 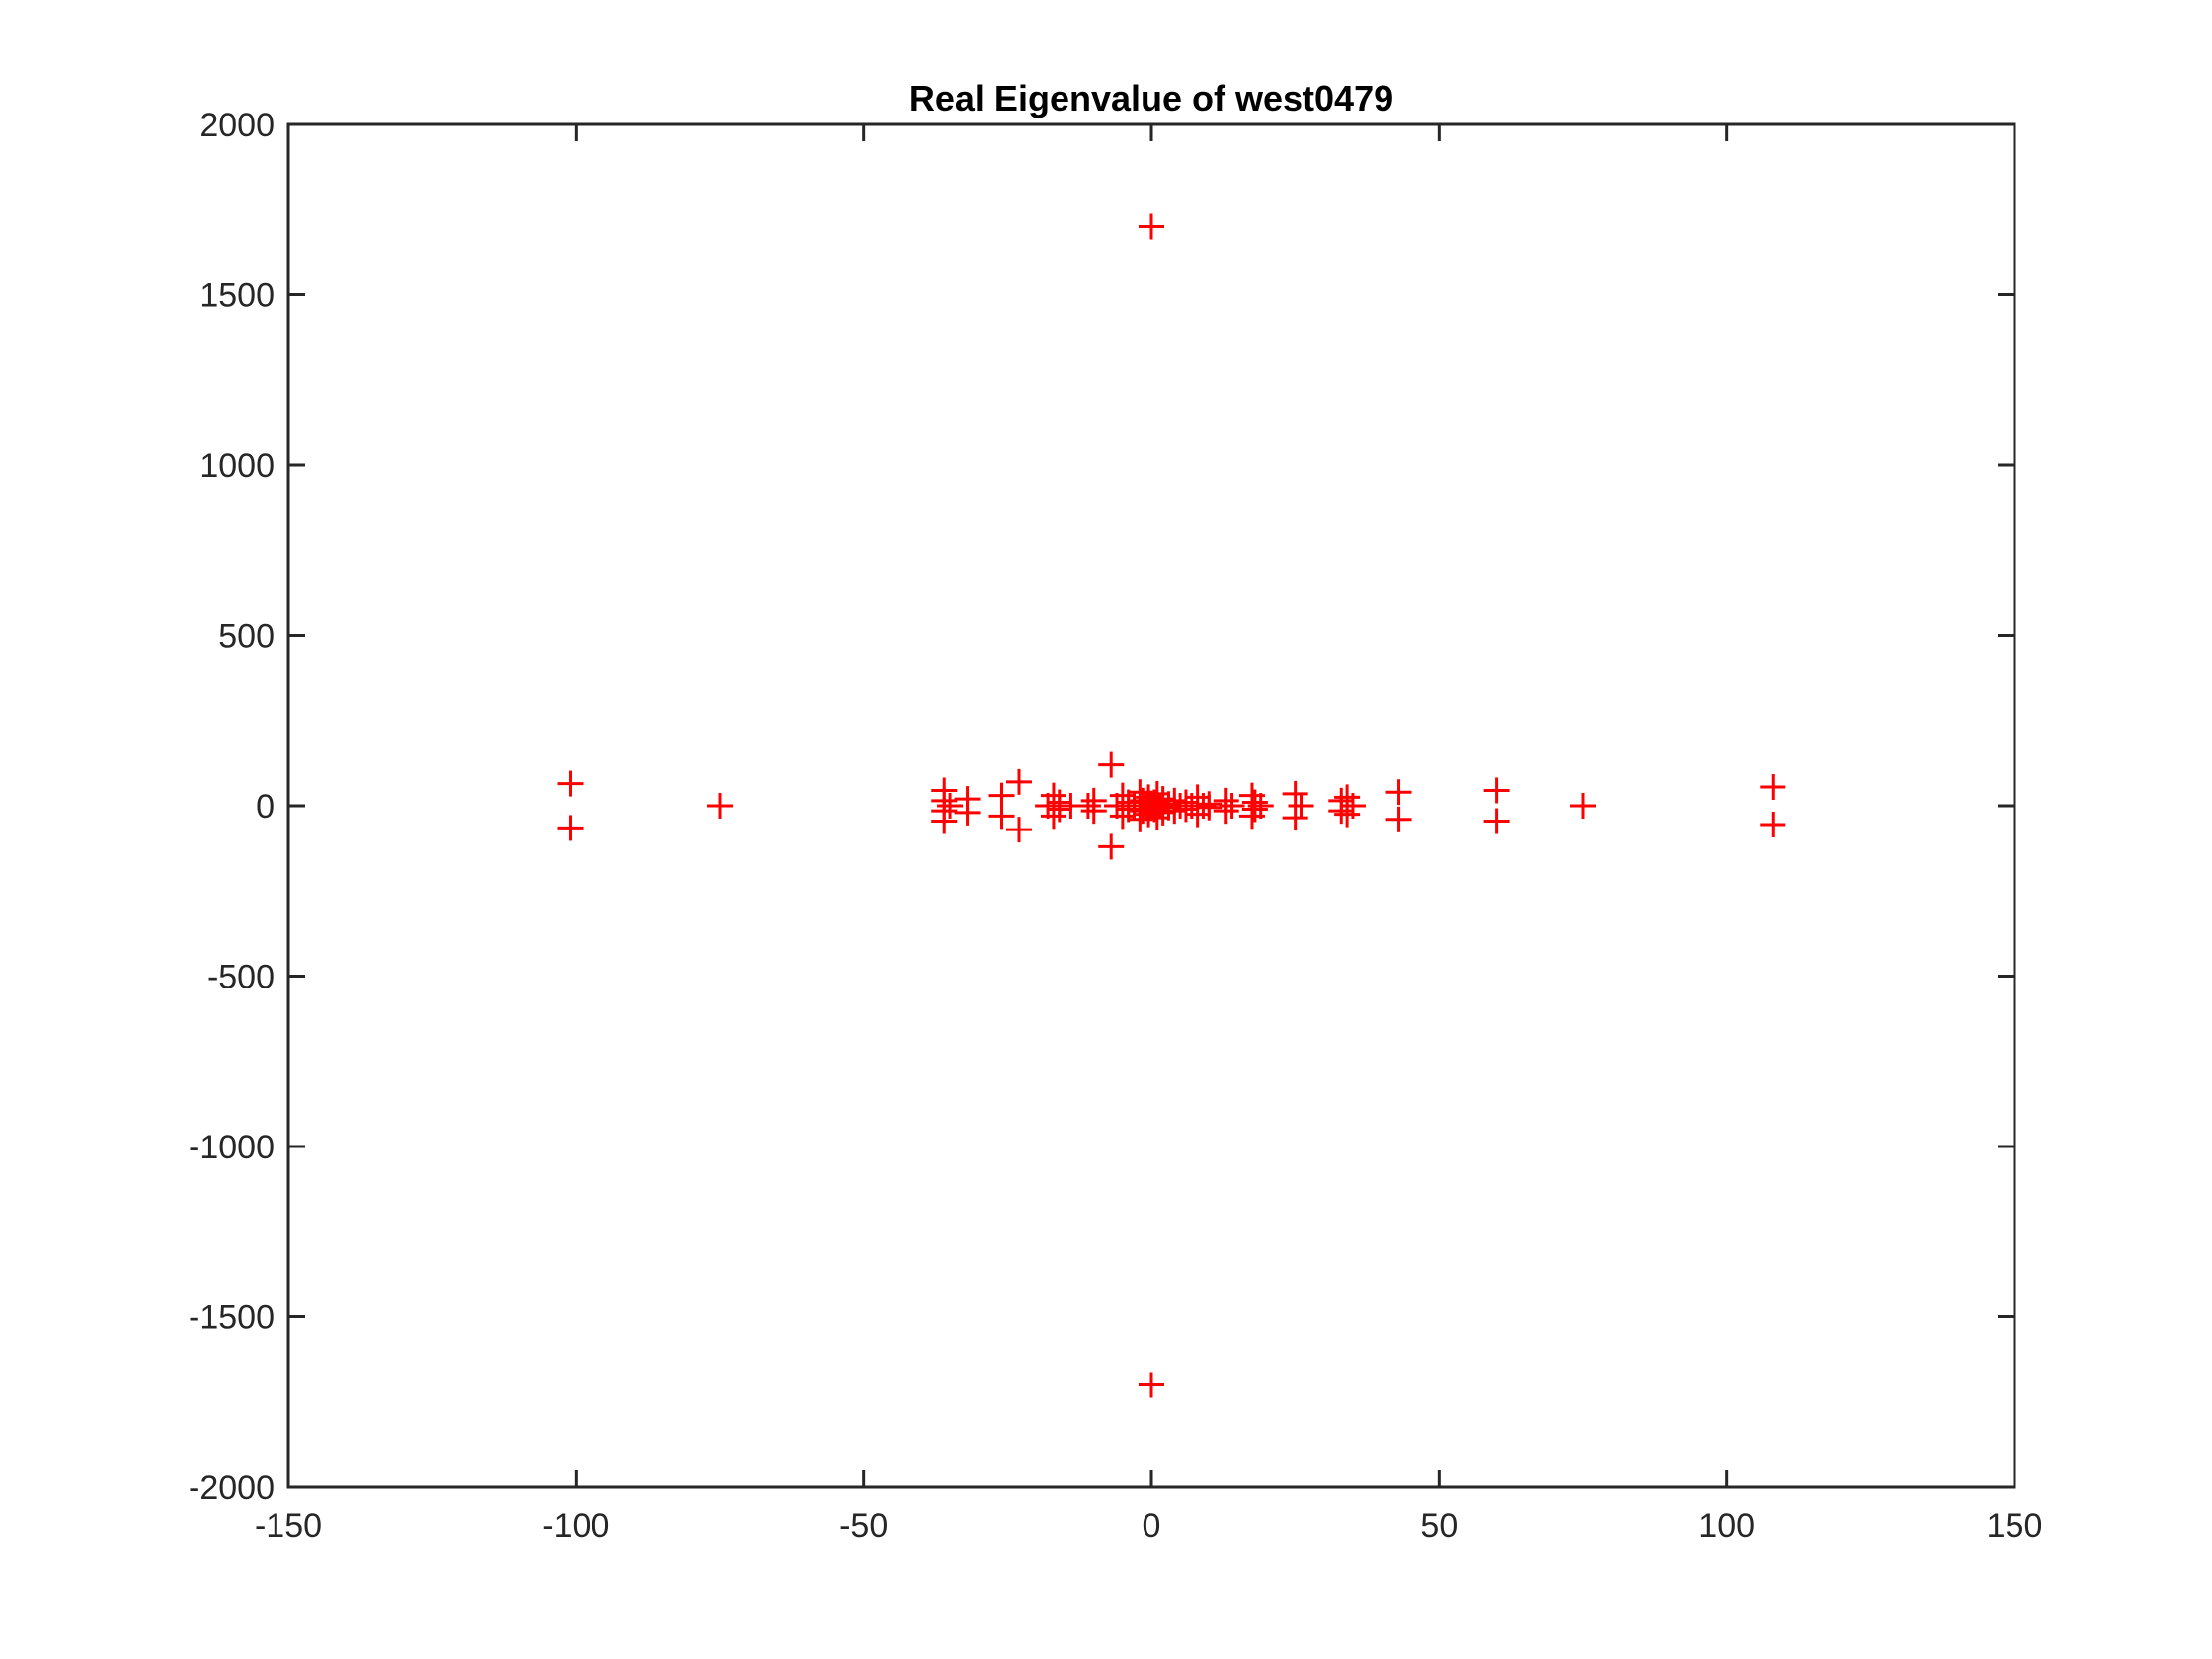 What do you see at coordinates (1439, 1526) in the screenshot?
I see `x-tick-label: 50` at bounding box center [1439, 1526].